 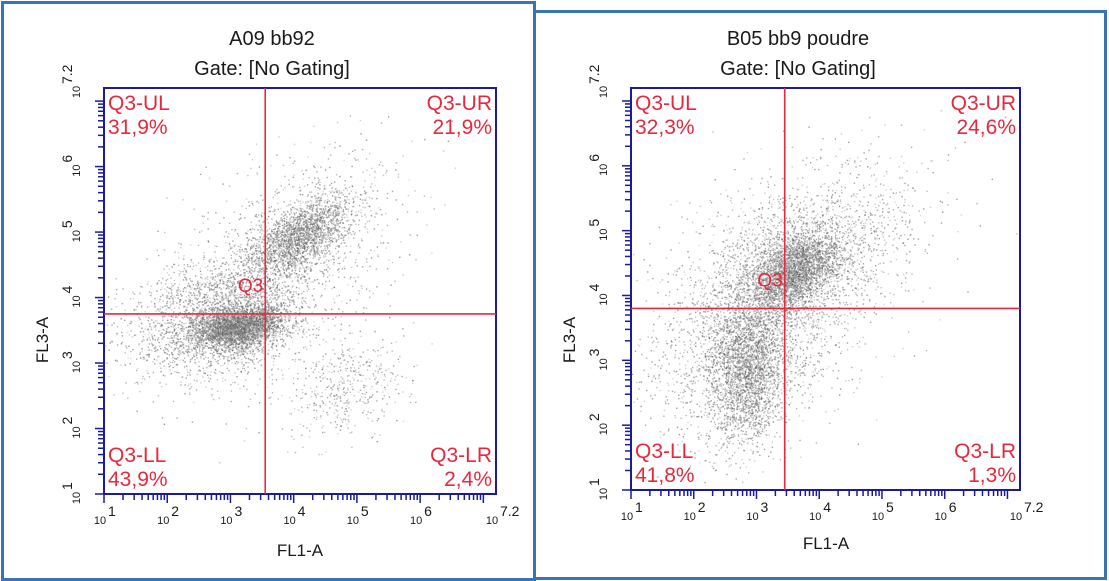 What do you see at coordinates (272, 39) in the screenshot?
I see `chart-title: A09 bb92` at bounding box center [272, 39].